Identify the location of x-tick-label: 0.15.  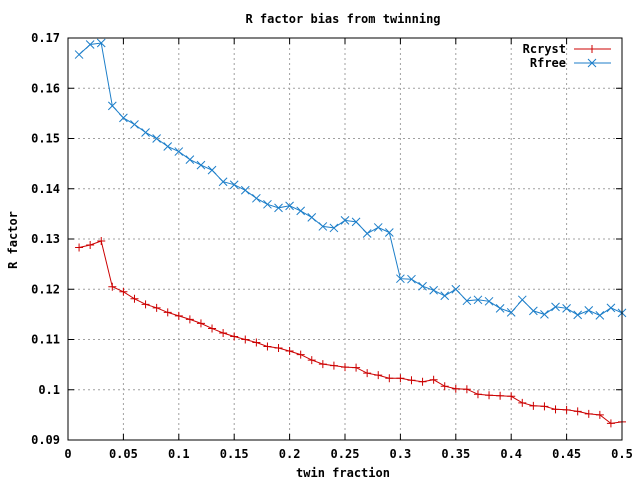
(234, 454).